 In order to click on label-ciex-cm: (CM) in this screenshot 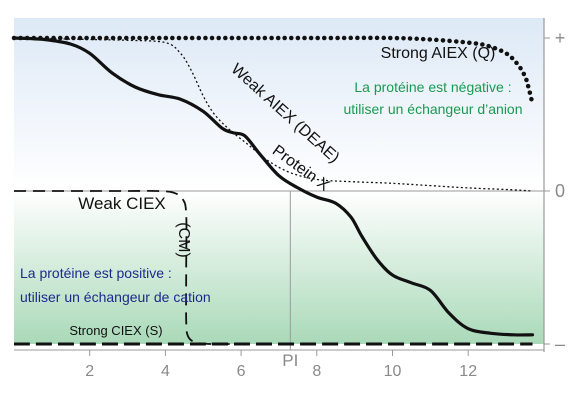, I will do `click(183, 240)`.